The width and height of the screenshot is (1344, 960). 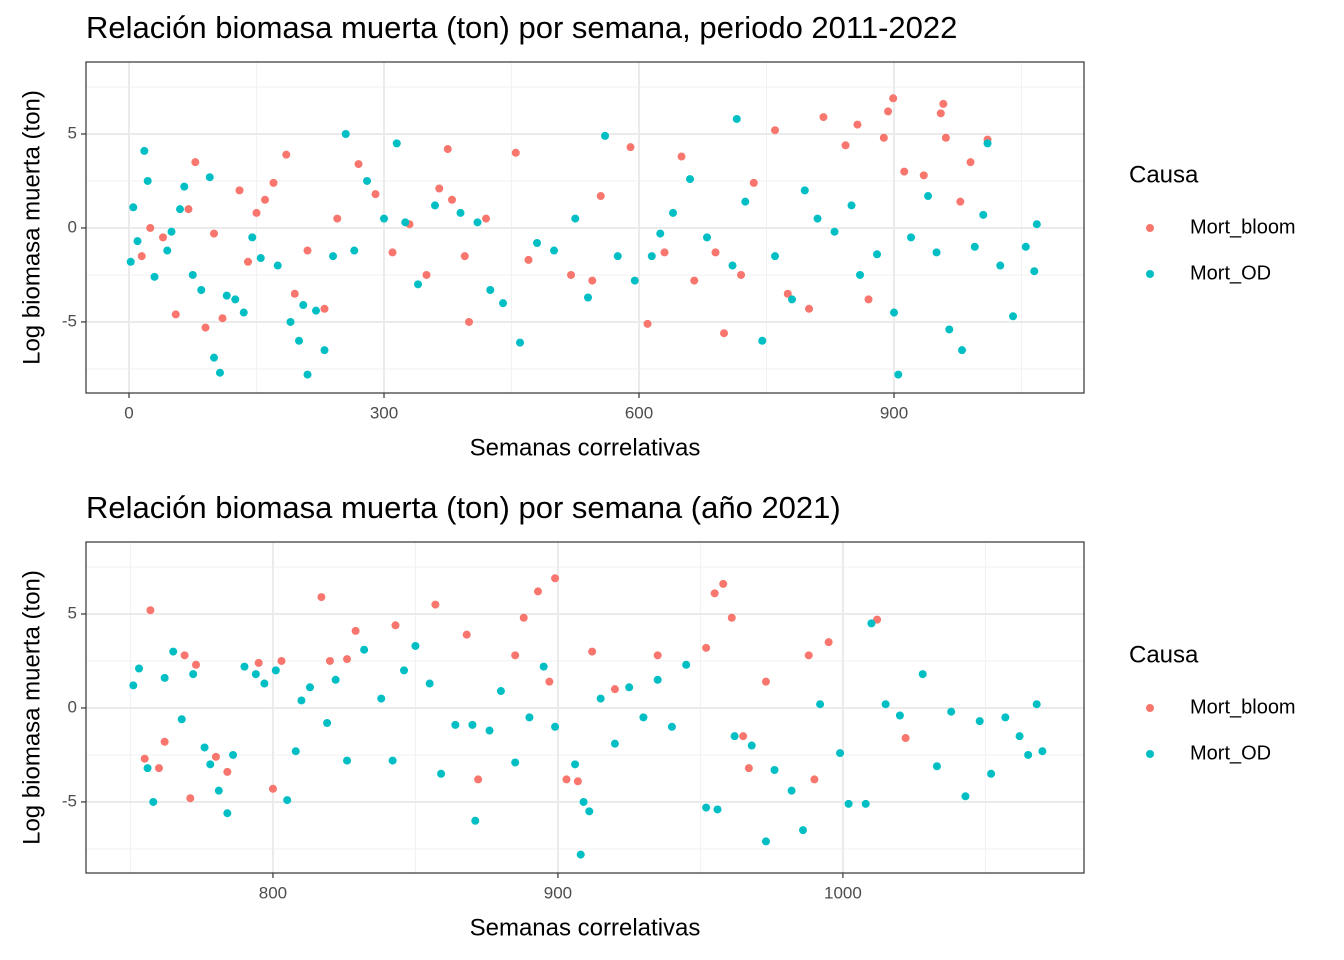 I want to click on legend-label: Mort_bloom, so click(x=1243, y=707).